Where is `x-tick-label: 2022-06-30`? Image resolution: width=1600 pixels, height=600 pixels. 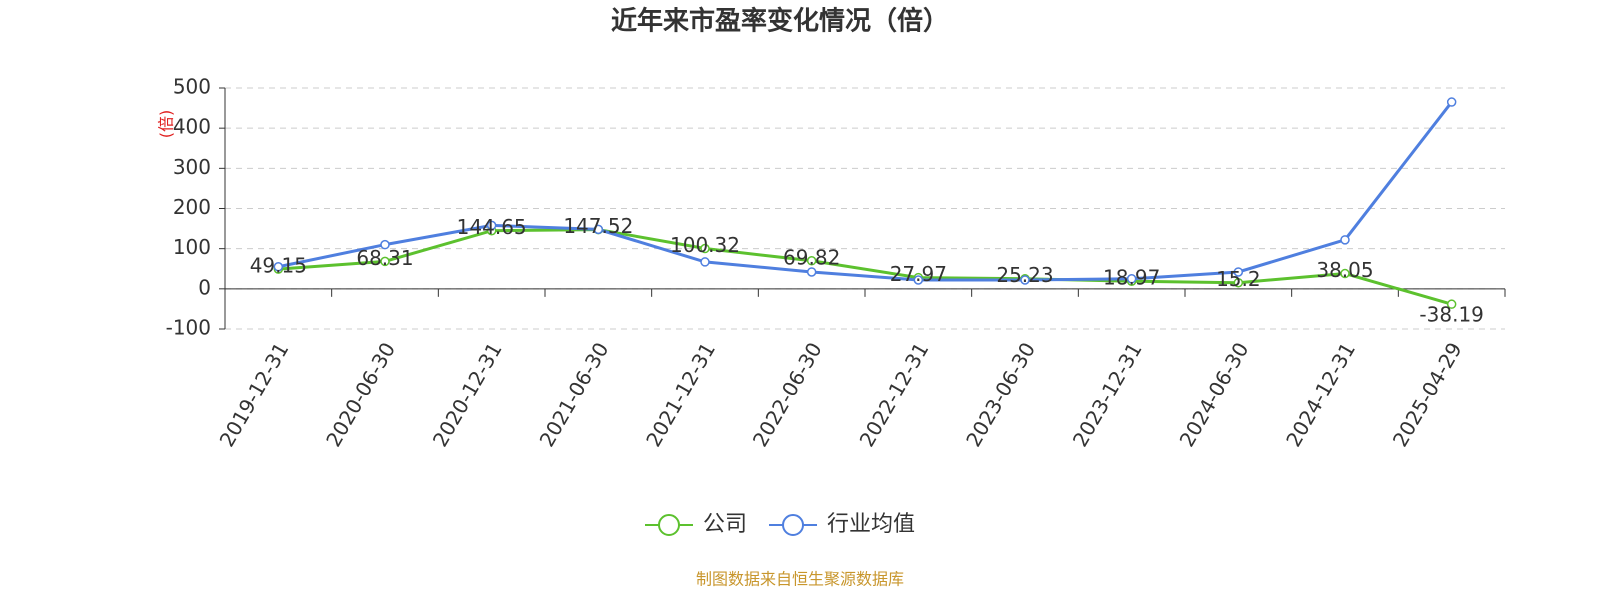
x-tick-label: 2022-06-30 is located at coordinates (787, 394).